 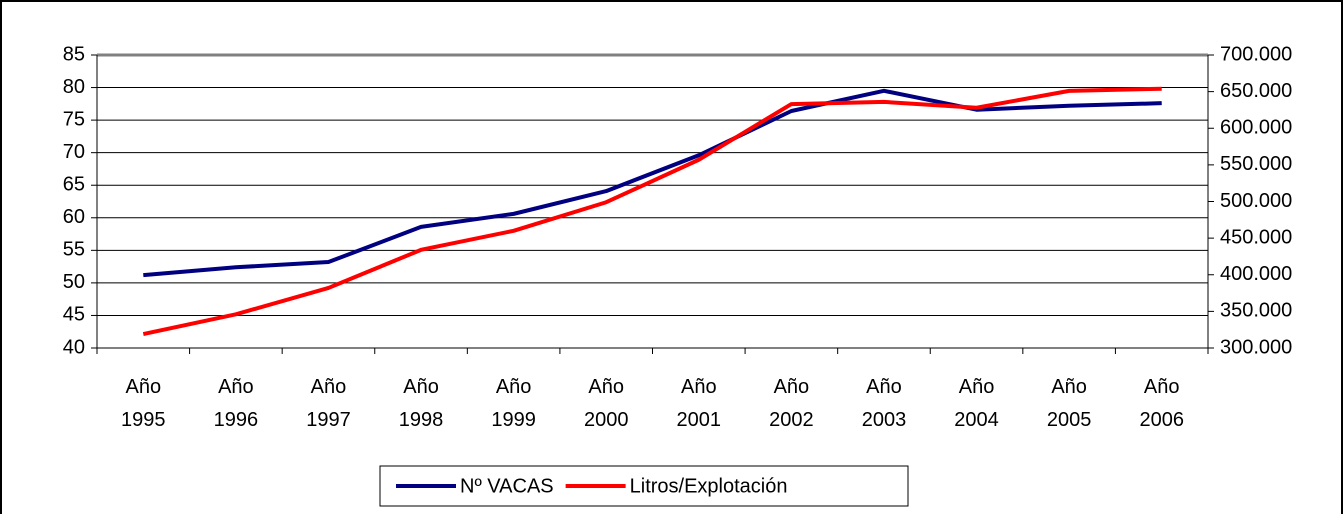 What do you see at coordinates (1256, 164) in the screenshot?
I see `y2-tick-label: 550.000` at bounding box center [1256, 164].